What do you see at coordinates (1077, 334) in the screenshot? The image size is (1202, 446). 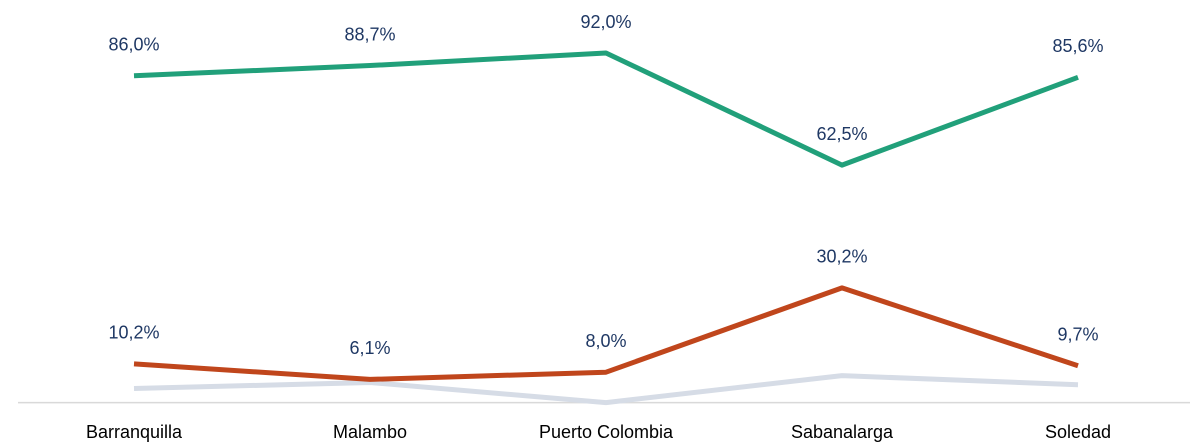 I see `data-label: 9,7%` at bounding box center [1077, 334].